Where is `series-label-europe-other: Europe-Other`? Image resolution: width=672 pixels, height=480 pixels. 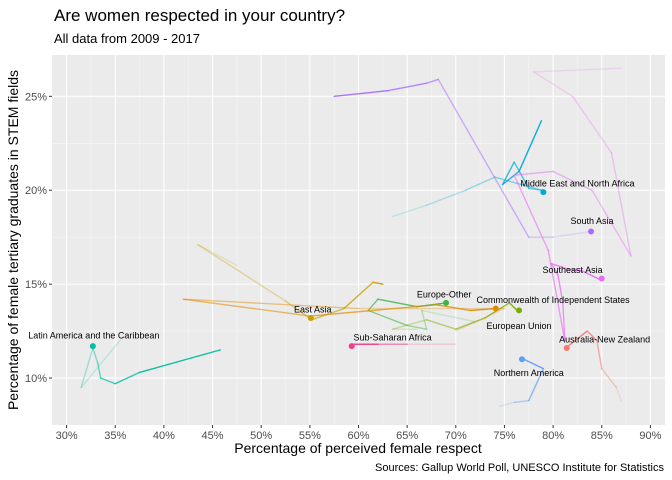
series-label-europe-other: Europe-Other is located at coordinates (444, 294).